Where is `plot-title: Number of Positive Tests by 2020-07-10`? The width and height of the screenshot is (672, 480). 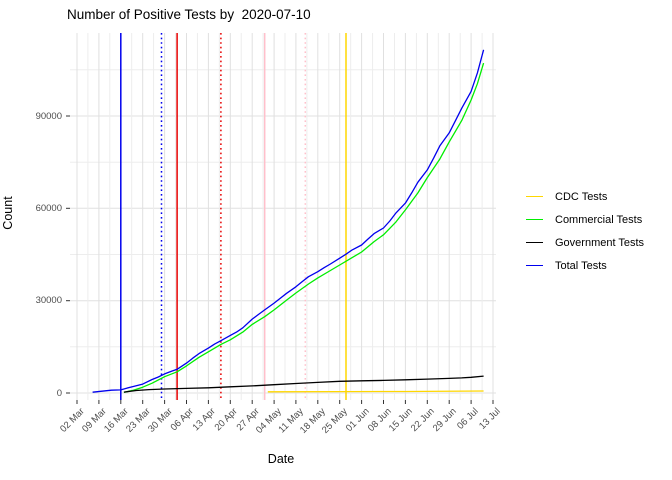 plot-title: Number of Positive Tests by 2020-07-10 is located at coordinates (189, 14).